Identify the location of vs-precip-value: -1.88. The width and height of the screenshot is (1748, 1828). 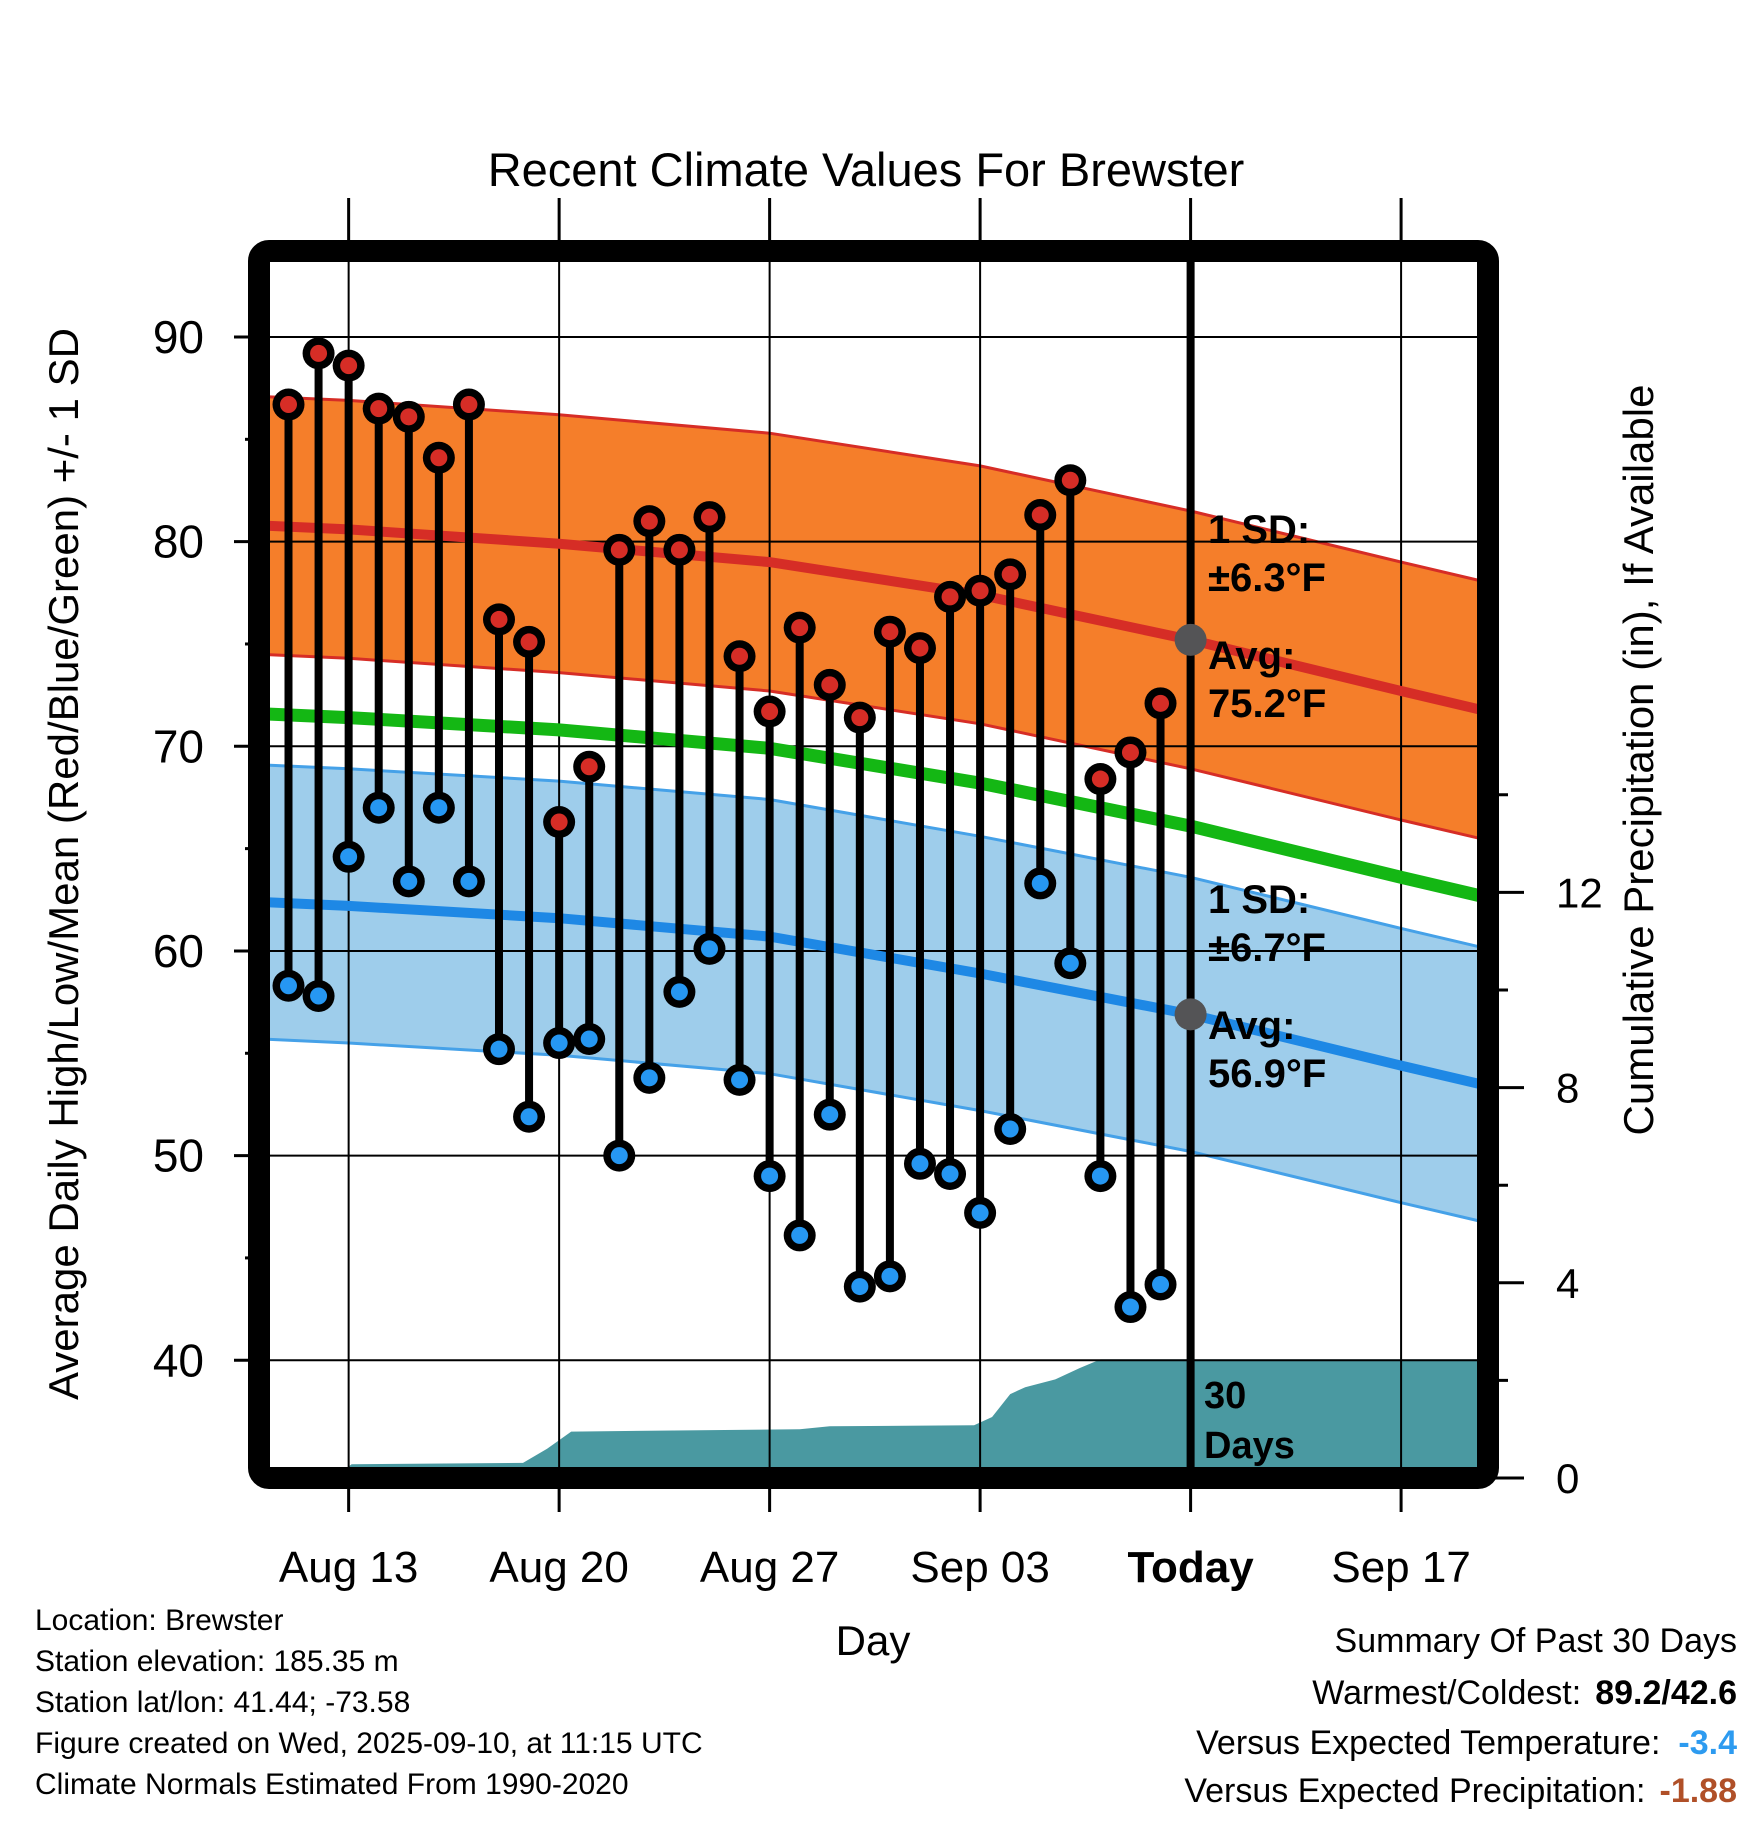
(1699, 1791).